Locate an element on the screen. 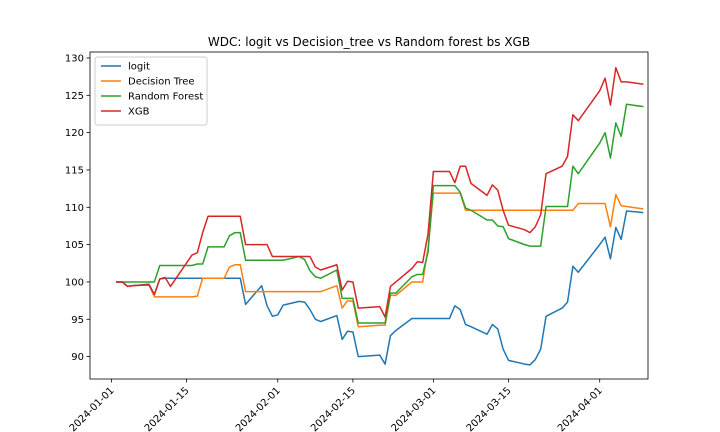 The image size is (720, 432). legend-label: XGB is located at coordinates (139, 112).